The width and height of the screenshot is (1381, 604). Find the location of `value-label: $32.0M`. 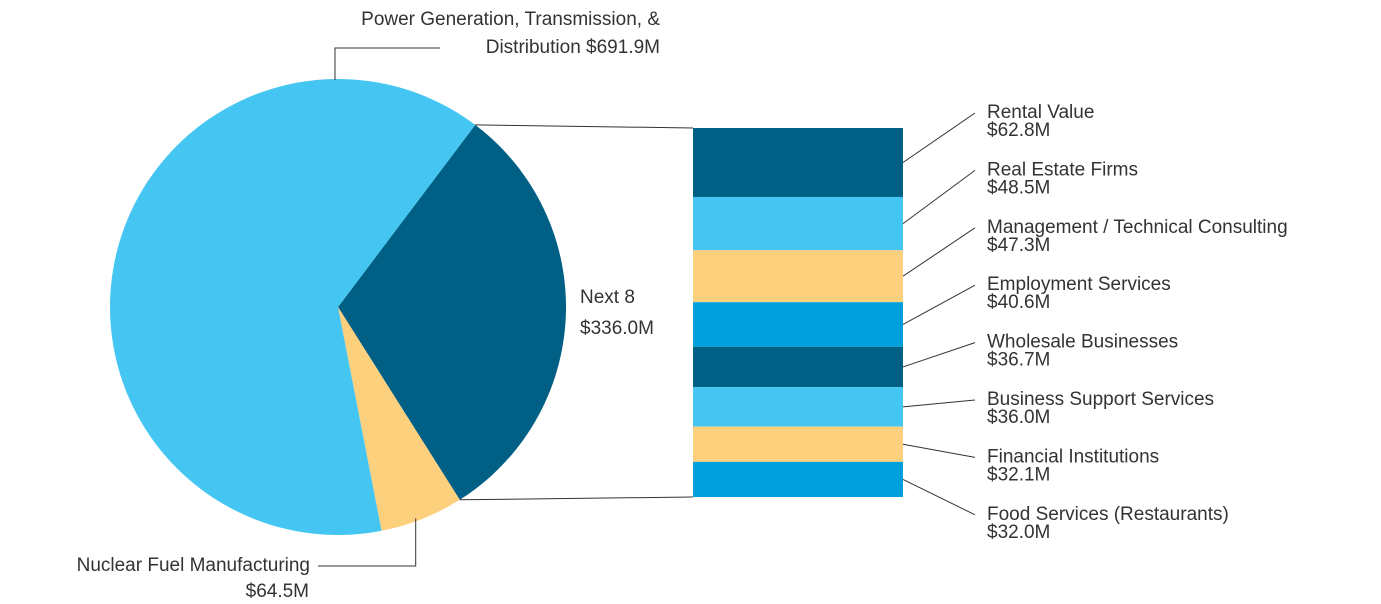

value-label: $32.0M is located at coordinates (1018, 532).